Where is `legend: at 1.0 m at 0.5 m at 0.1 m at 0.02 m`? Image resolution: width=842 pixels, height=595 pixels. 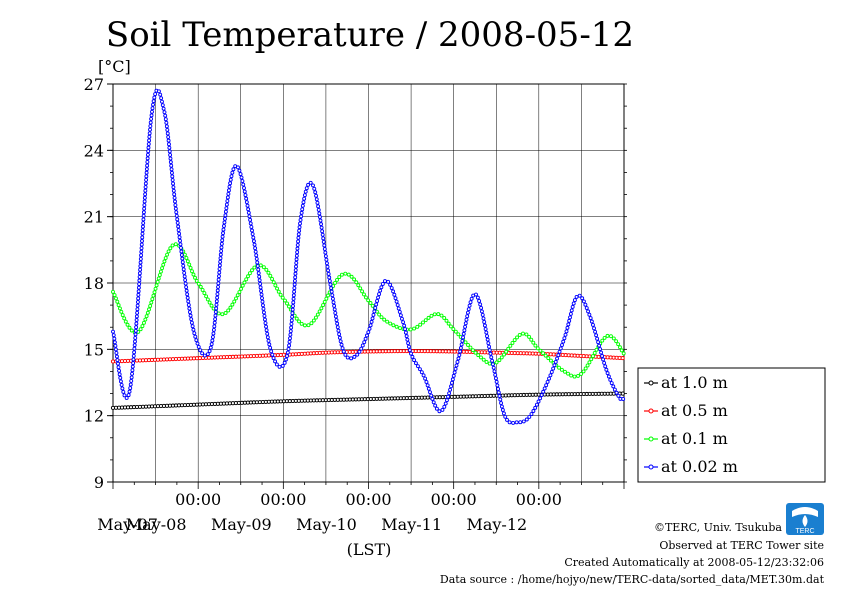
legend: at 1.0 m at 0.5 m at 0.1 m at 0.02 m is located at coordinates (731, 425).